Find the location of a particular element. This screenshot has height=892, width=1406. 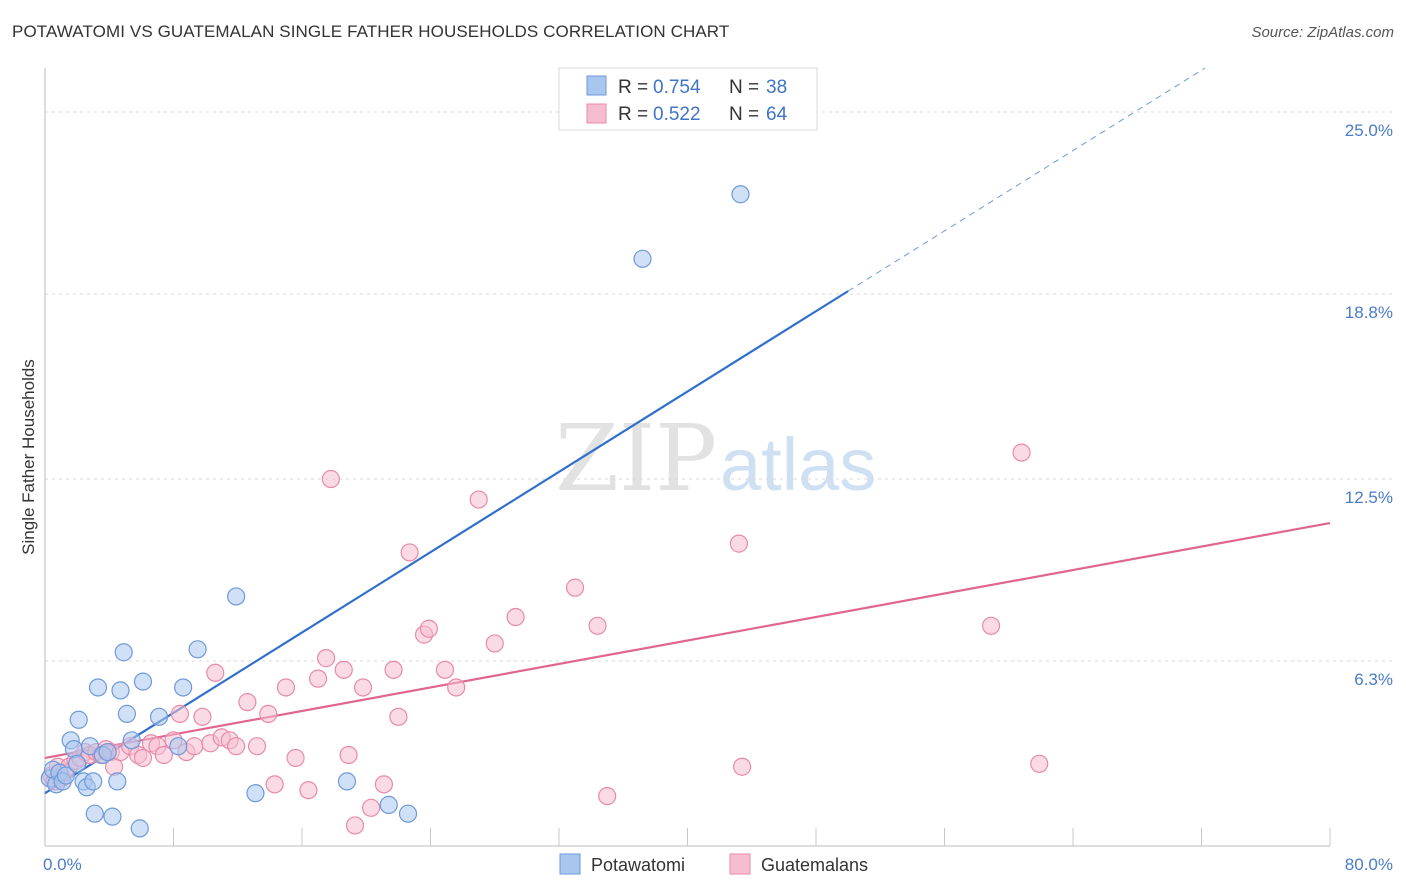

legend-swatch-pink is located at coordinates (596, 113).